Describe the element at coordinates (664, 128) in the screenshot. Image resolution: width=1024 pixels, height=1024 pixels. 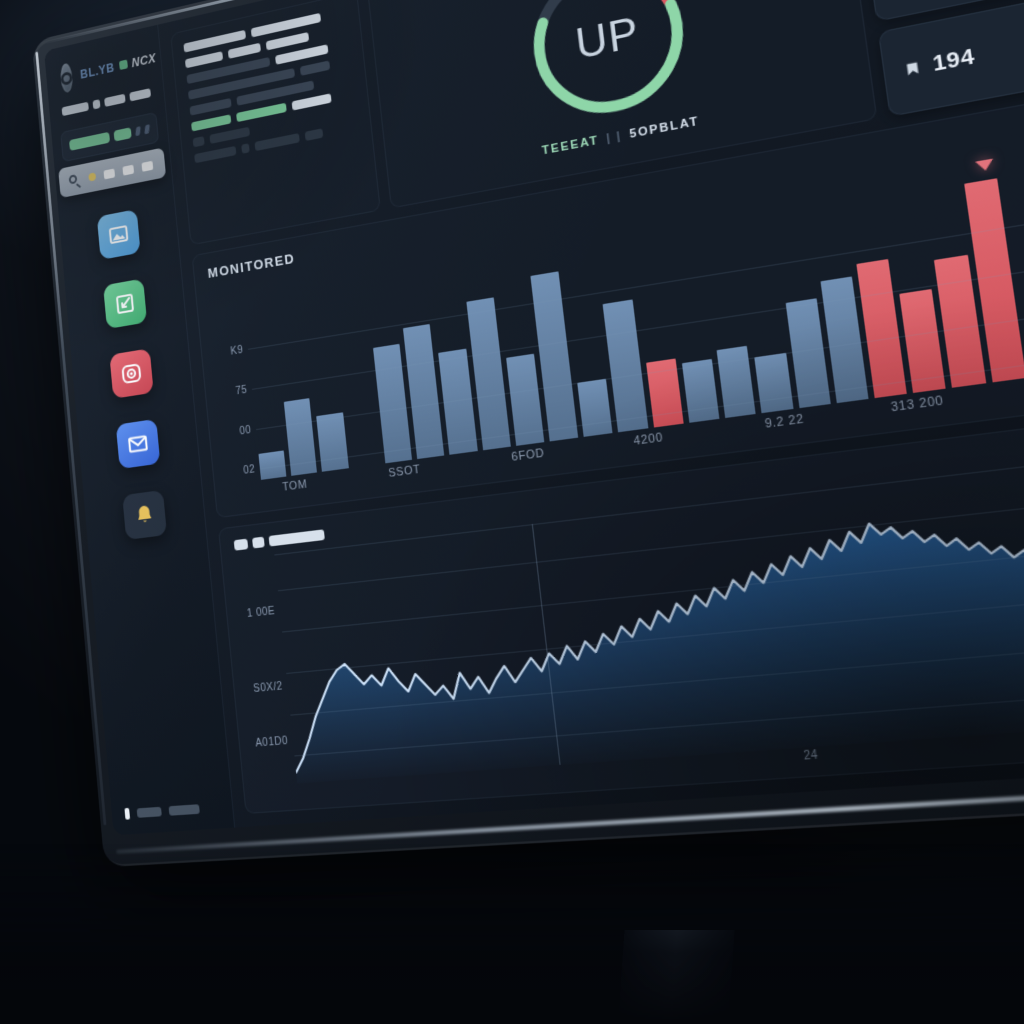
I see `gauge-caption-right: 5OPBLAT` at that location.